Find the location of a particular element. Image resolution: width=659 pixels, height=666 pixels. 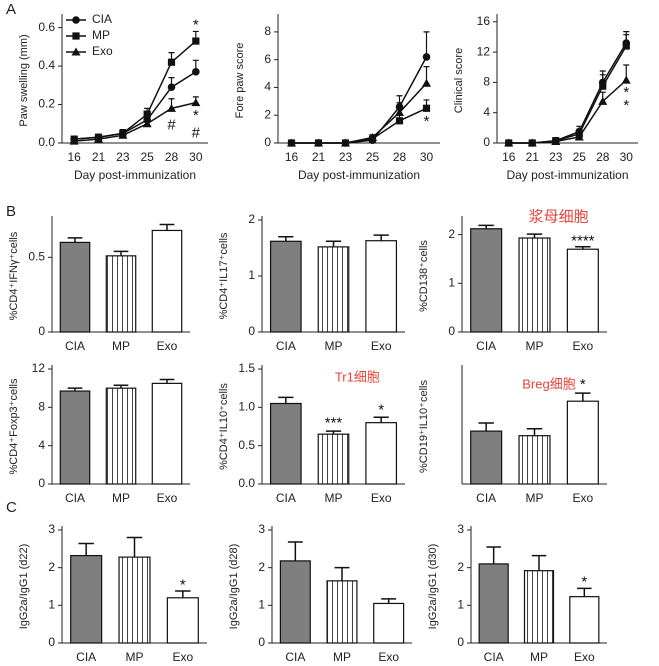

y-tick-label: 6 is located at coordinates (267, 59).